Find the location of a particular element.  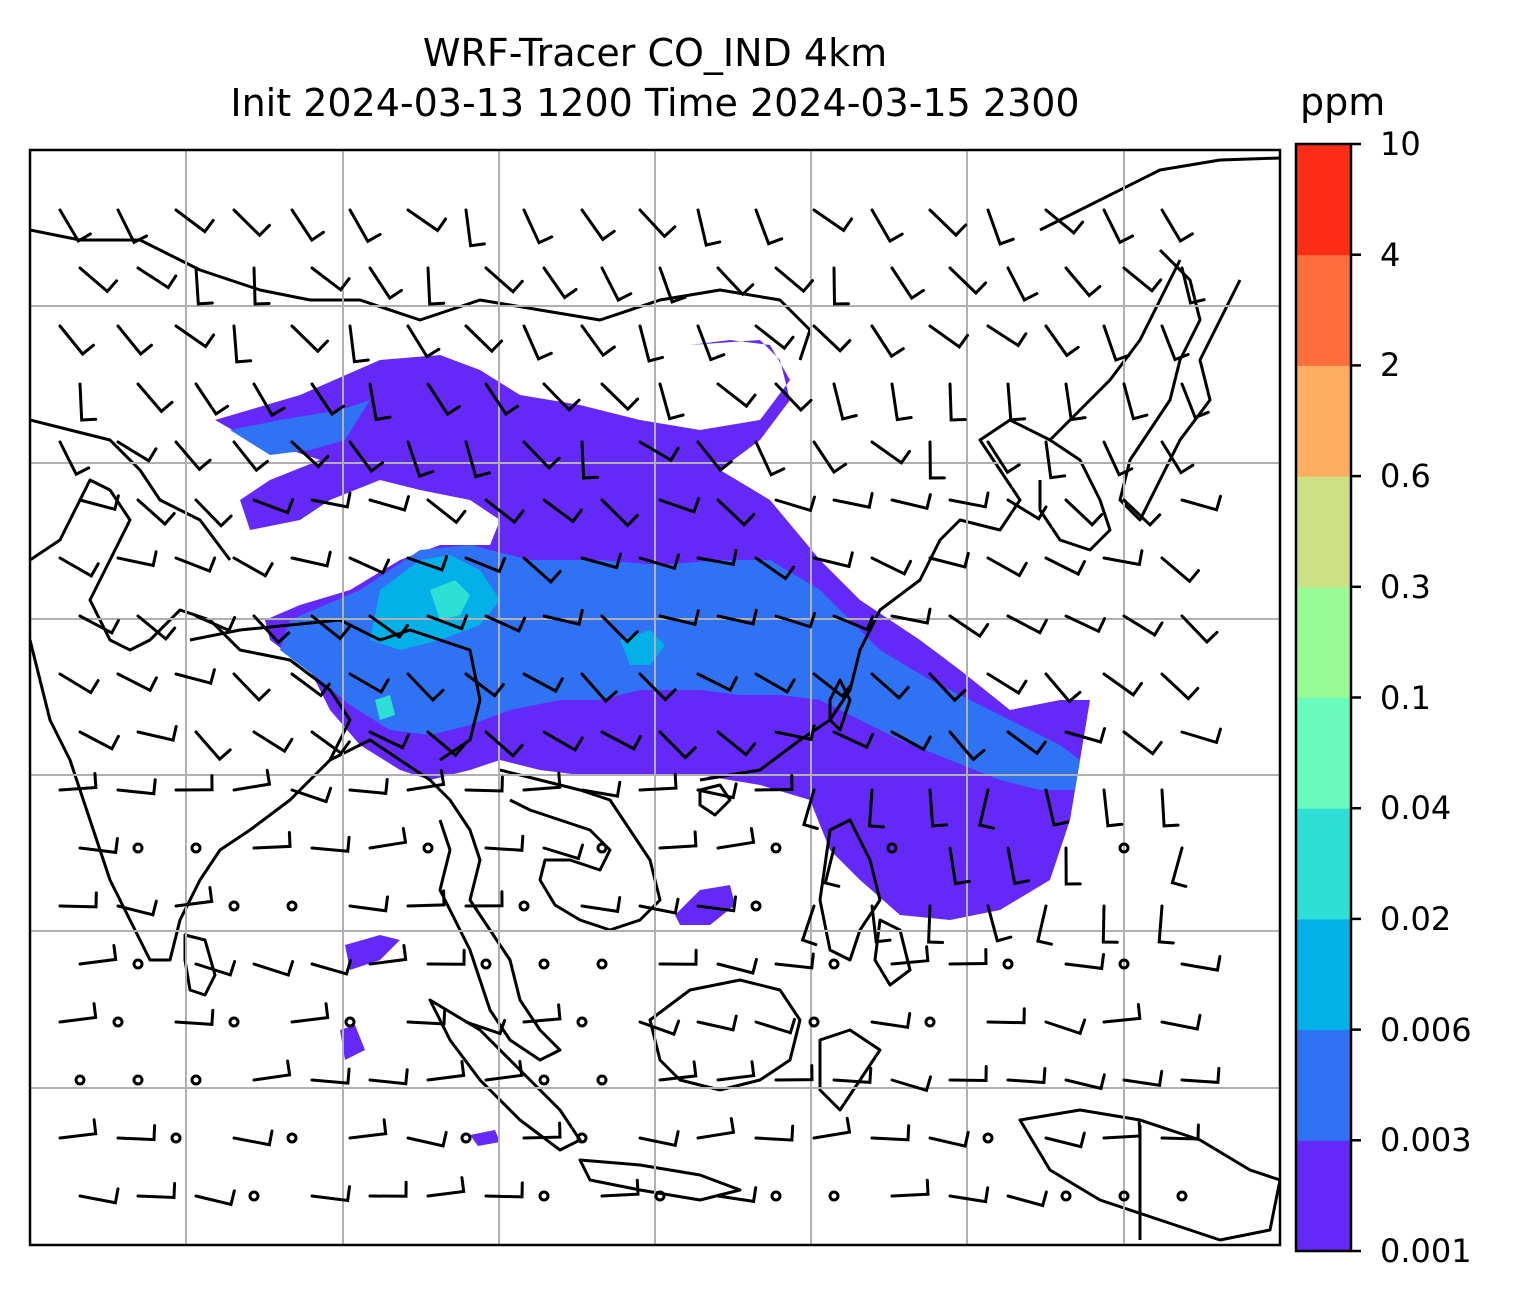

coast-korea is located at coordinates (1075, 495).